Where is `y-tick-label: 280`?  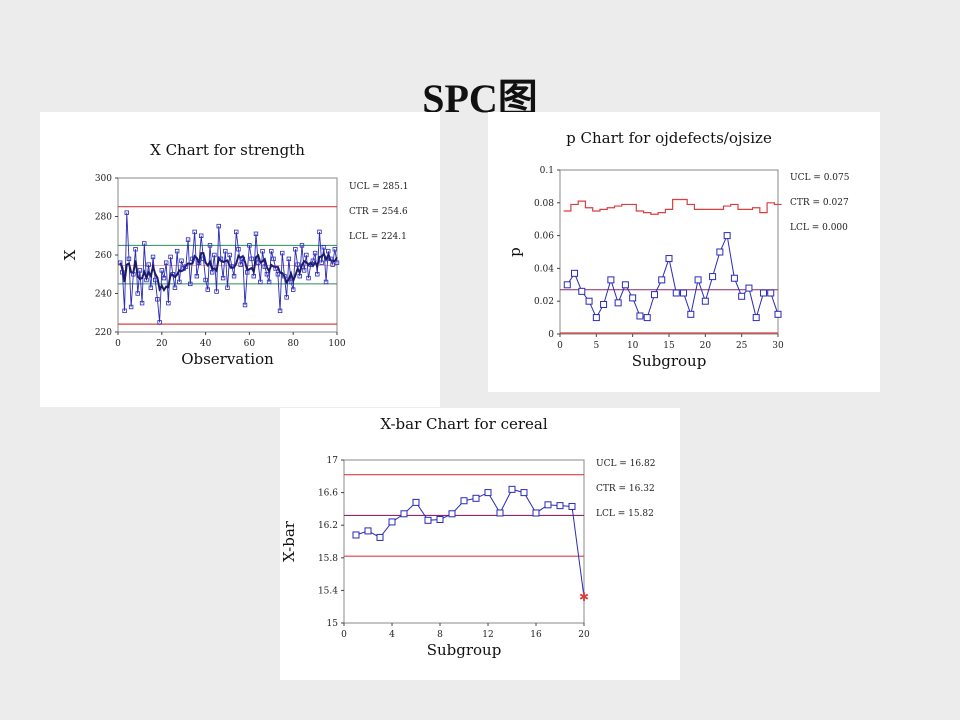 y-tick-label: 280 is located at coordinates (103, 218).